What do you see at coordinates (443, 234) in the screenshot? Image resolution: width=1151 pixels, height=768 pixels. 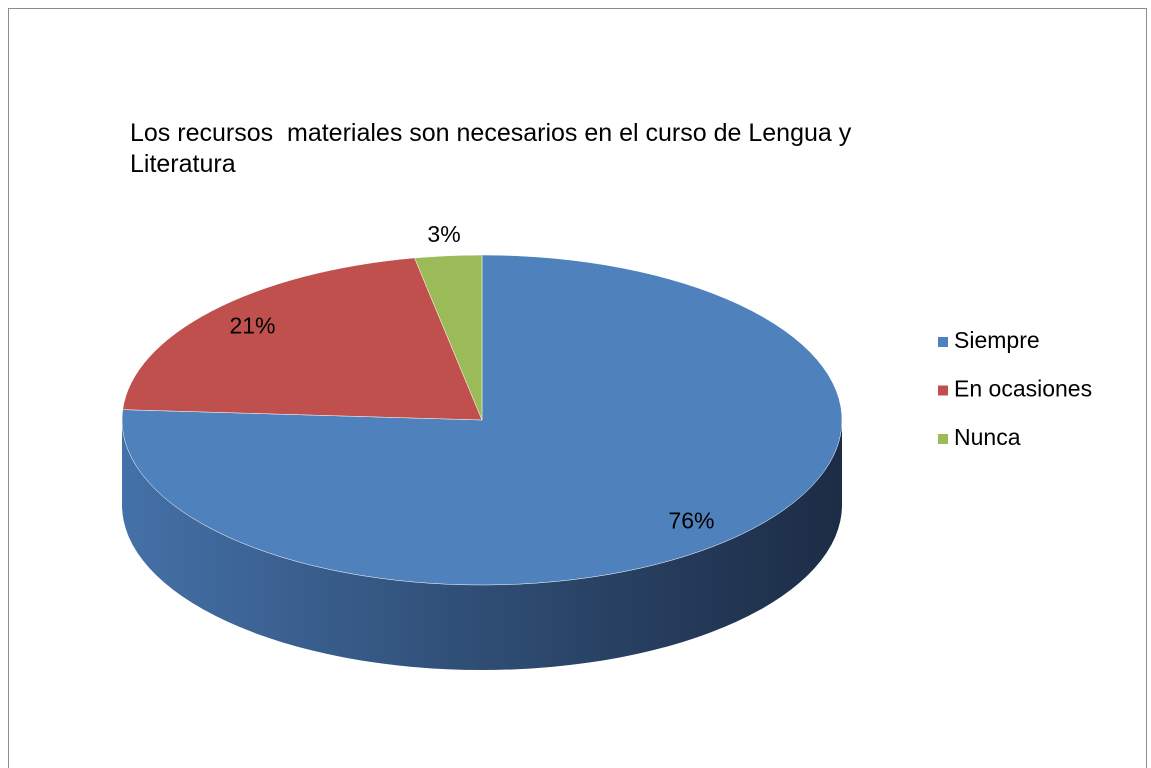 I see `data-label: 3%` at bounding box center [443, 234].